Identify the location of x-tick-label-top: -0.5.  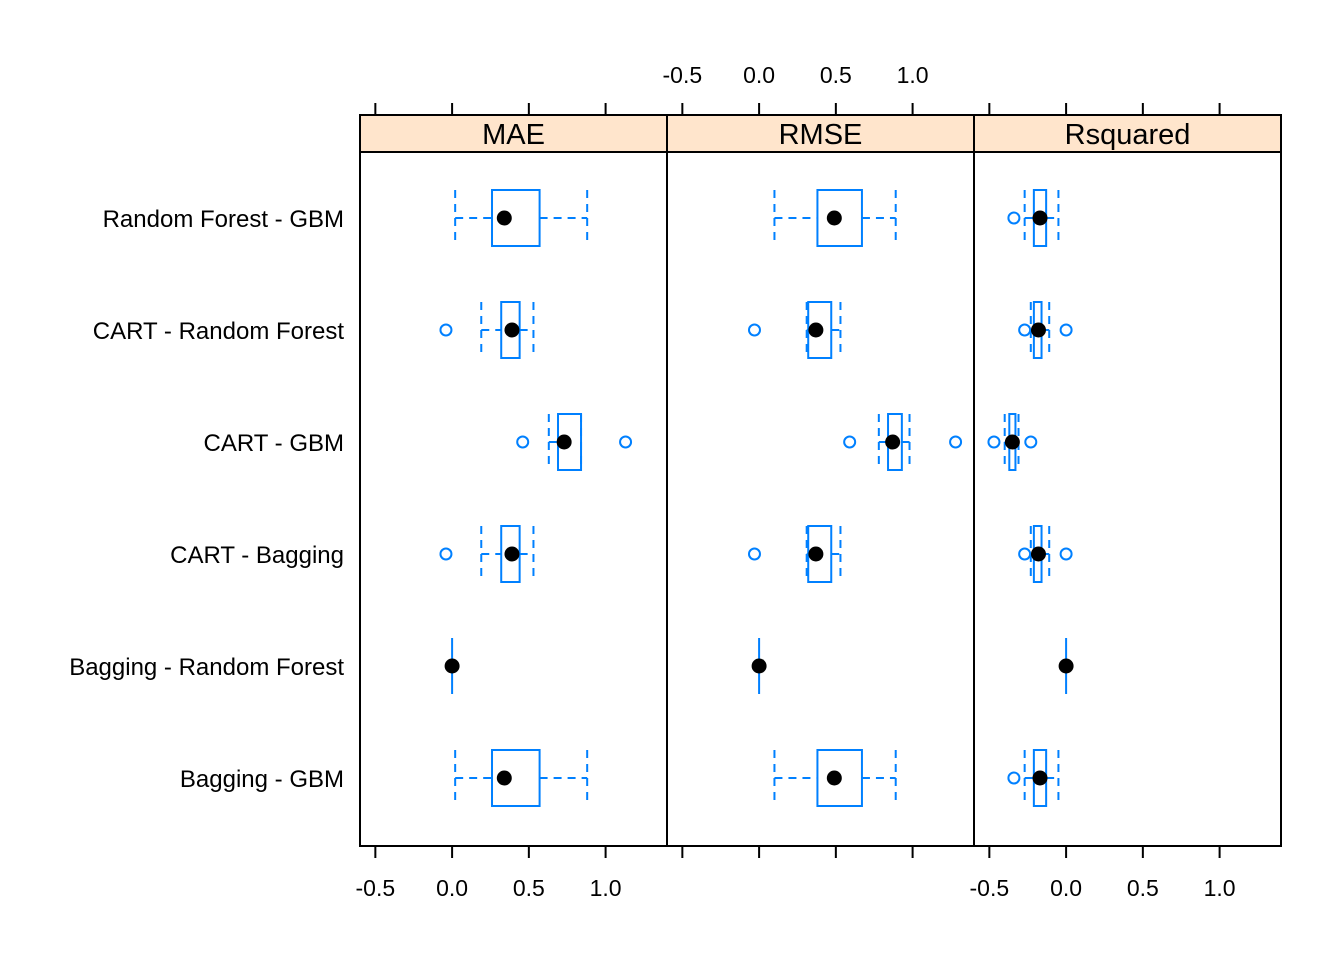
(683, 75).